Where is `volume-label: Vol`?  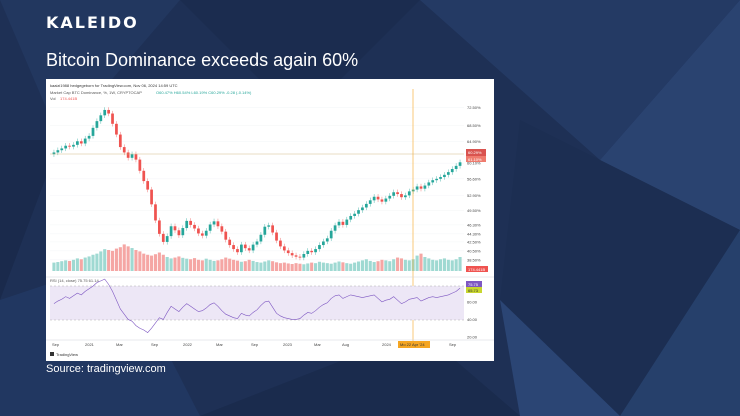 volume-label: Vol is located at coordinates (53, 98).